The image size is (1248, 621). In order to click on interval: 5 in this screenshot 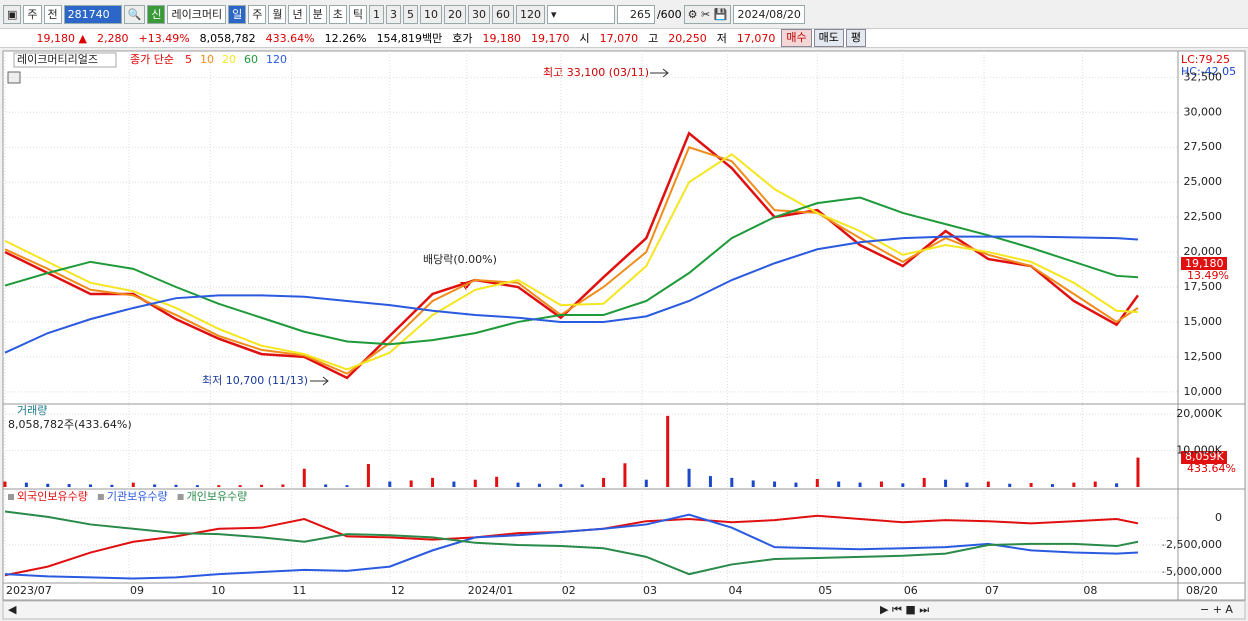, I will do `click(410, 14)`.